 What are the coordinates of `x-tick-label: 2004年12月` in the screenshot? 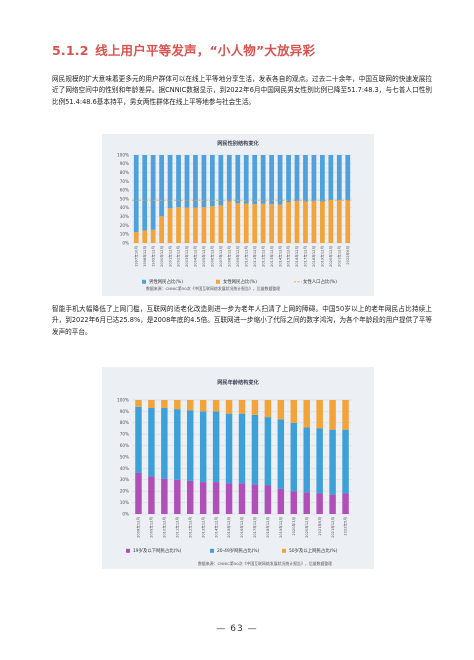 It's located at (195, 256).